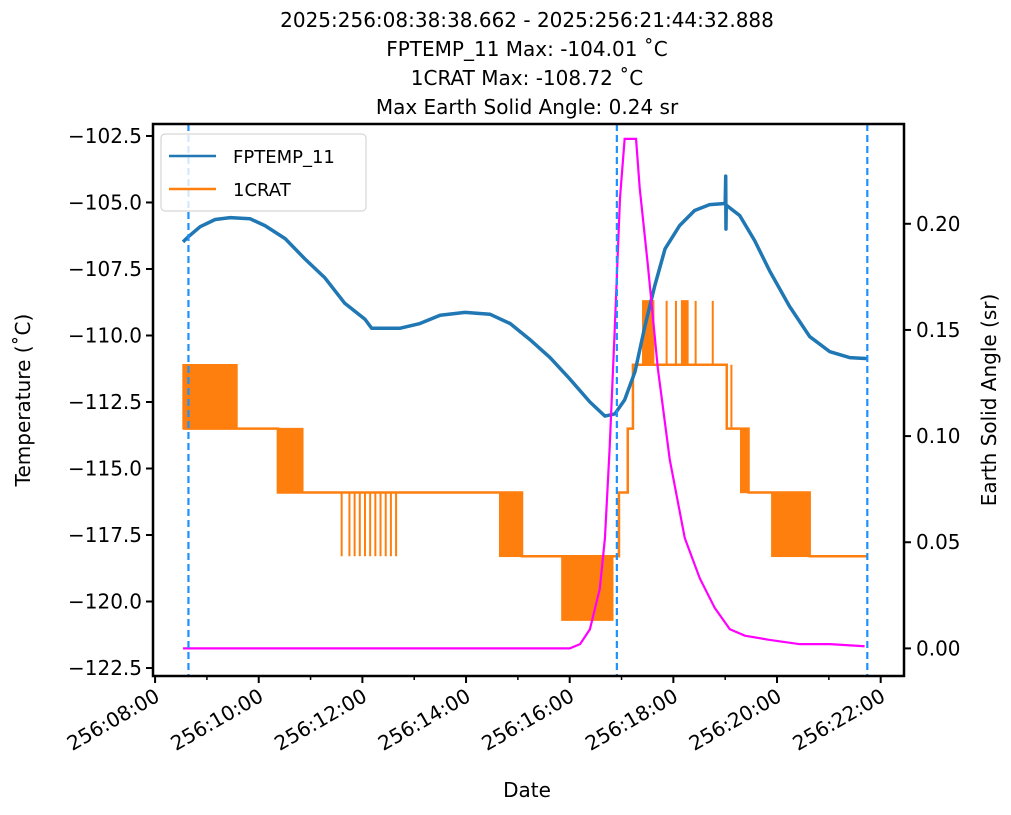  Describe the element at coordinates (105, 402) in the screenshot. I see `y-tick-label: −112.5` at that location.